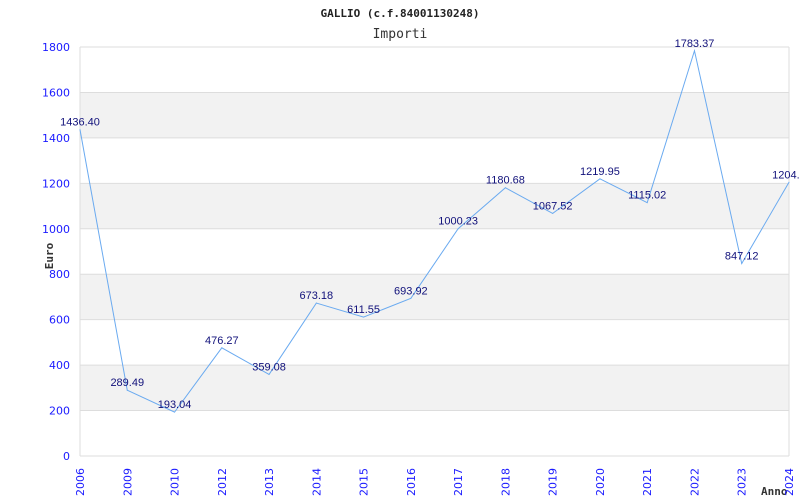  I want to click on x-tick-label: 2006, so click(80, 482).